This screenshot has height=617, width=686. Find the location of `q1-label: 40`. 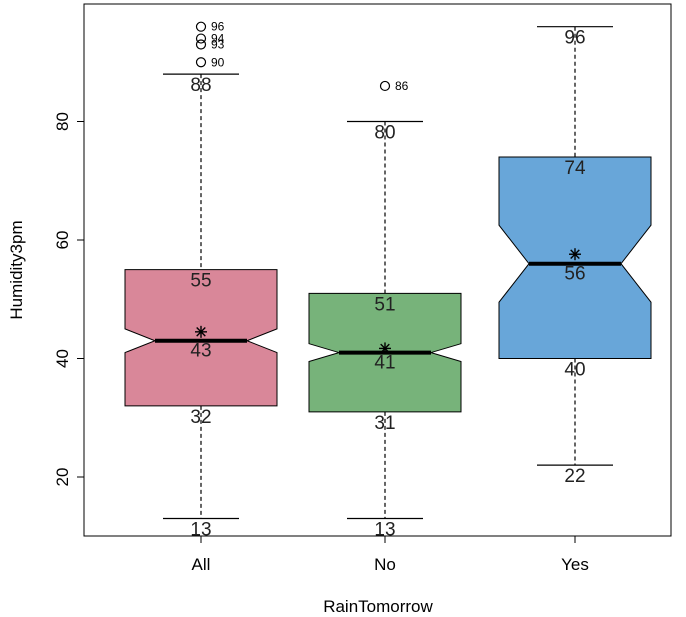

q1-label: 40 is located at coordinates (574, 370).